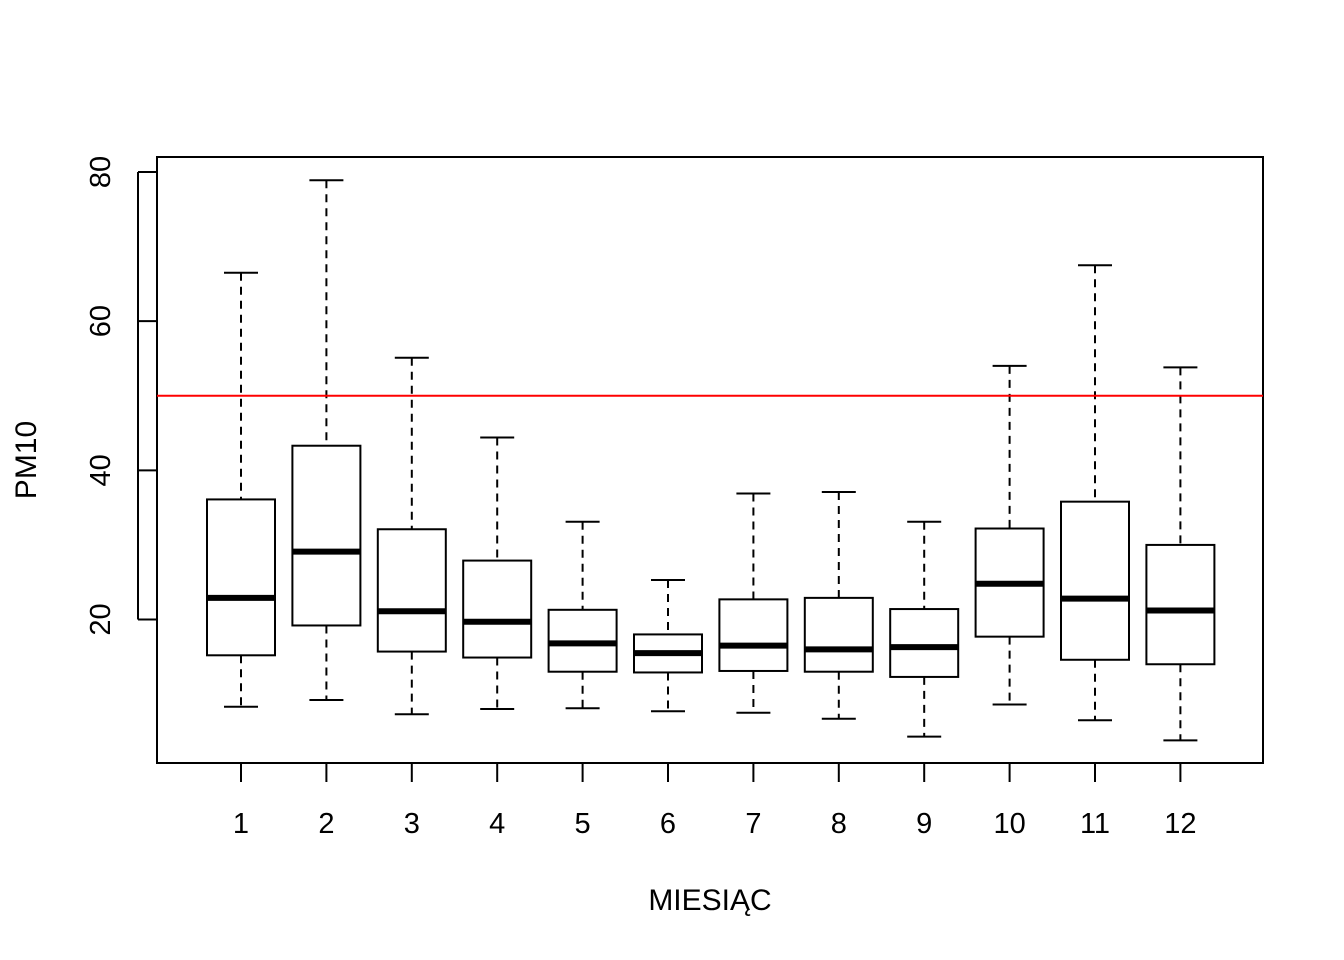 Image resolution: width=1344 pixels, height=960 pixels. Describe the element at coordinates (839, 824) in the screenshot. I see `x-tick-label: 8` at that location.